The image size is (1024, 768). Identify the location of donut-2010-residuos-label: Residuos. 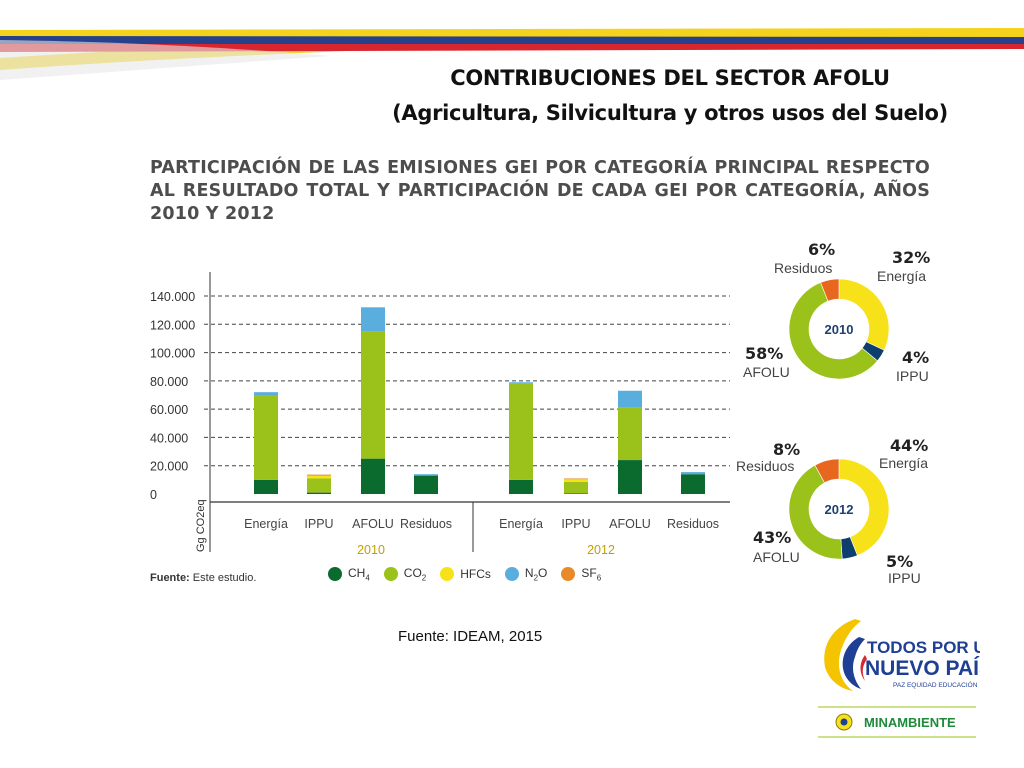
(803, 268).